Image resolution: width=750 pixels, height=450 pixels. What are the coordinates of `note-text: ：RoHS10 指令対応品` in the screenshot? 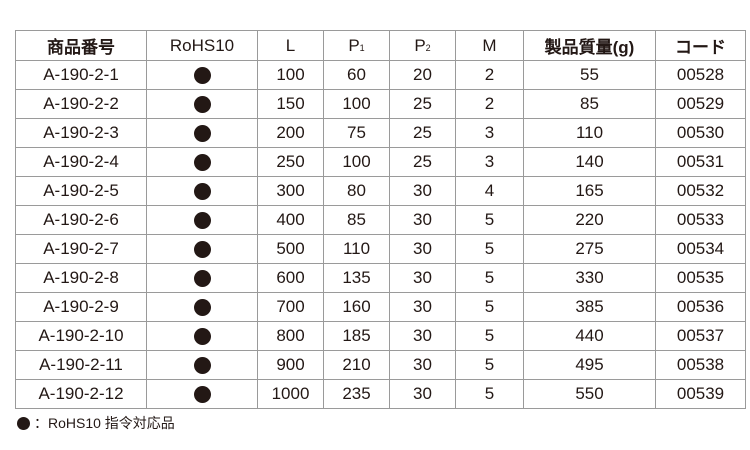 It's located at (104, 423).